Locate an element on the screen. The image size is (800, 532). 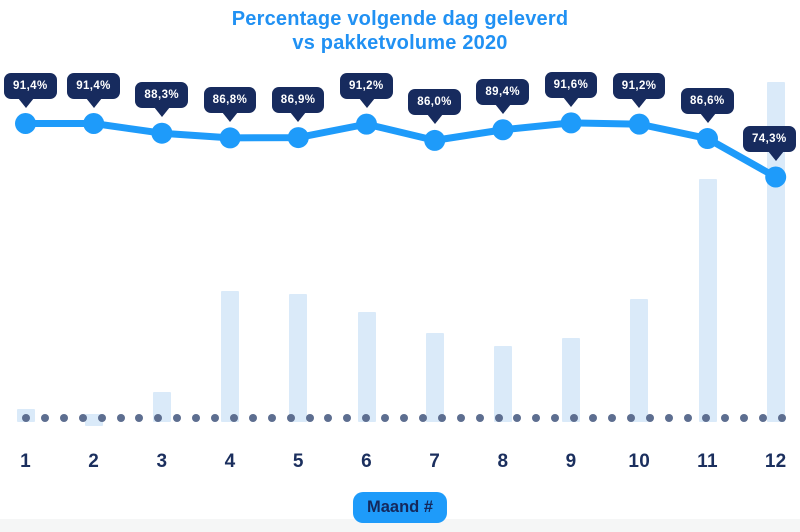
data-label-month-12: 74,3% is located at coordinates (769, 143).